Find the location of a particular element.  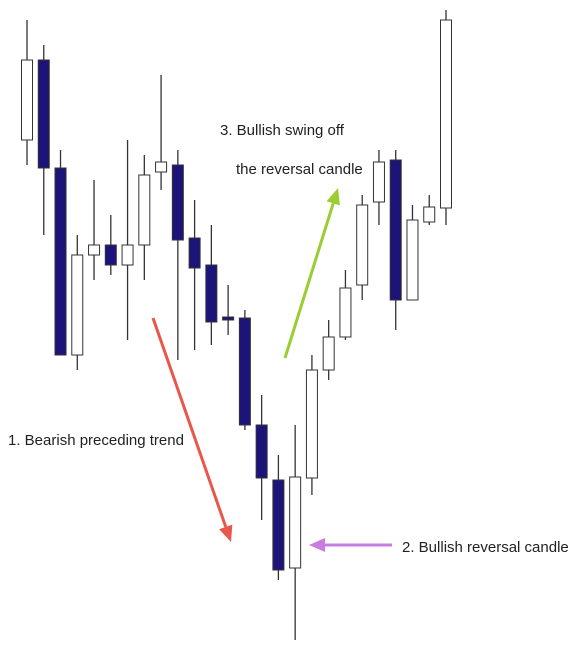

annotation: 2. Bullish reversal candle is located at coordinates (485, 547).